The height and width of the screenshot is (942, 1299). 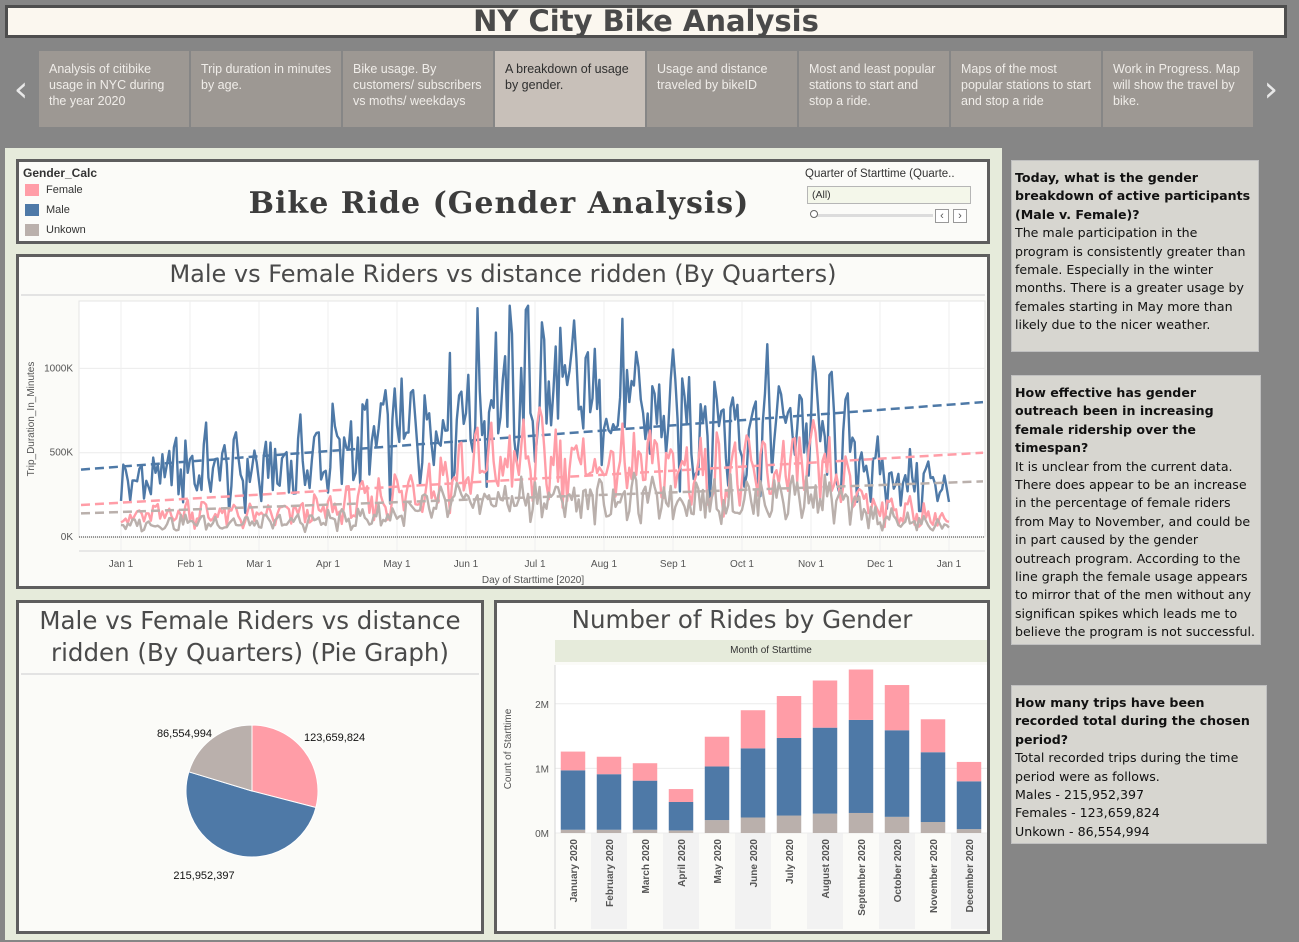 I want to click on legend-title: Gender_Calc, so click(x=60, y=173).